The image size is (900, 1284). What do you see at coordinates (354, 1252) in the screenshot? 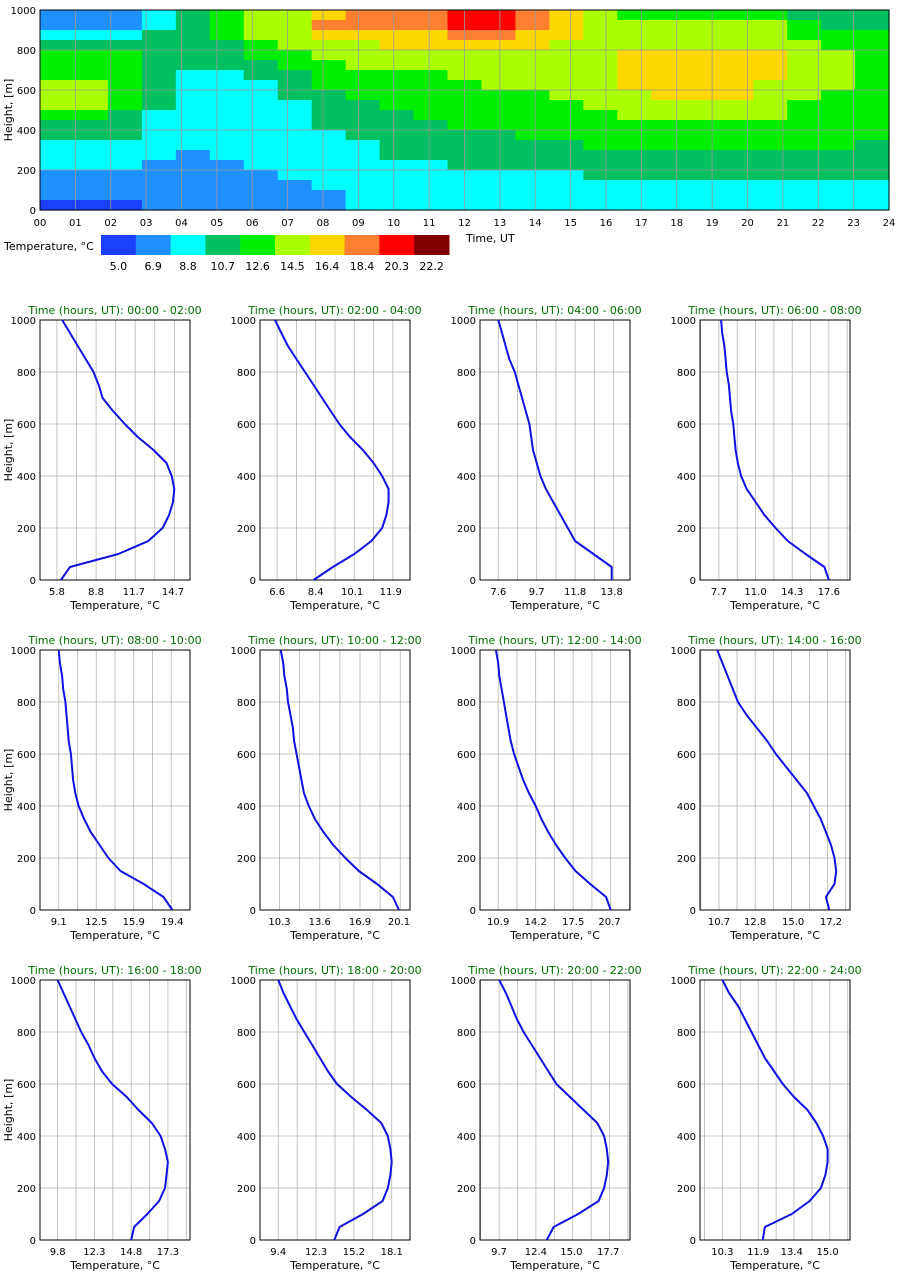
I see `profile-x-tick-label: 15.2` at bounding box center [354, 1252].